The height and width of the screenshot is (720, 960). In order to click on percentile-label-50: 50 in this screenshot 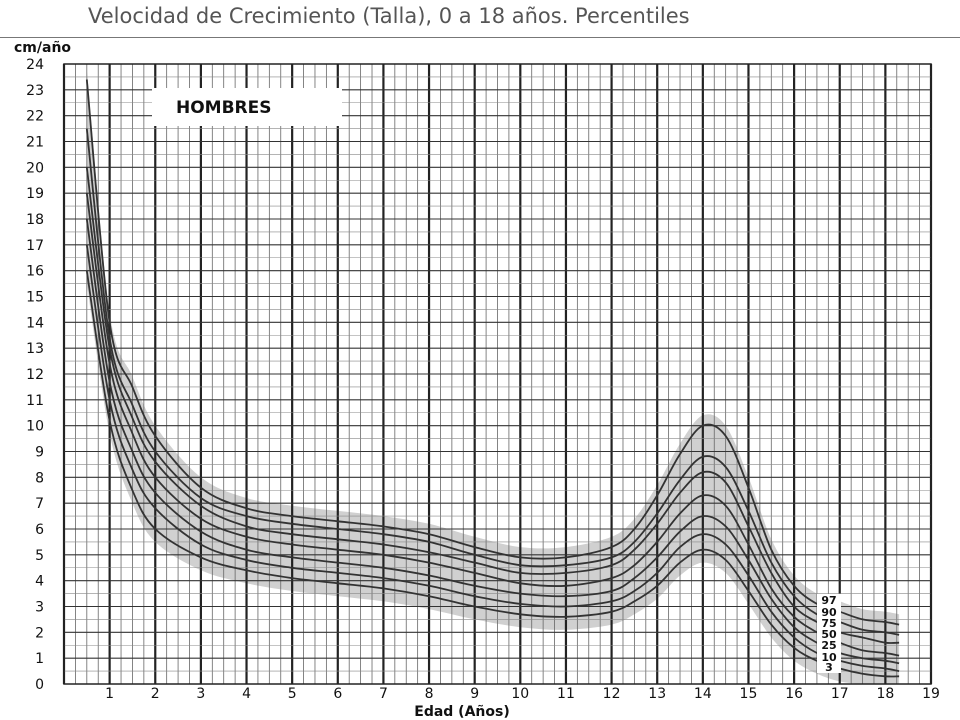, I will do `click(829, 634)`.